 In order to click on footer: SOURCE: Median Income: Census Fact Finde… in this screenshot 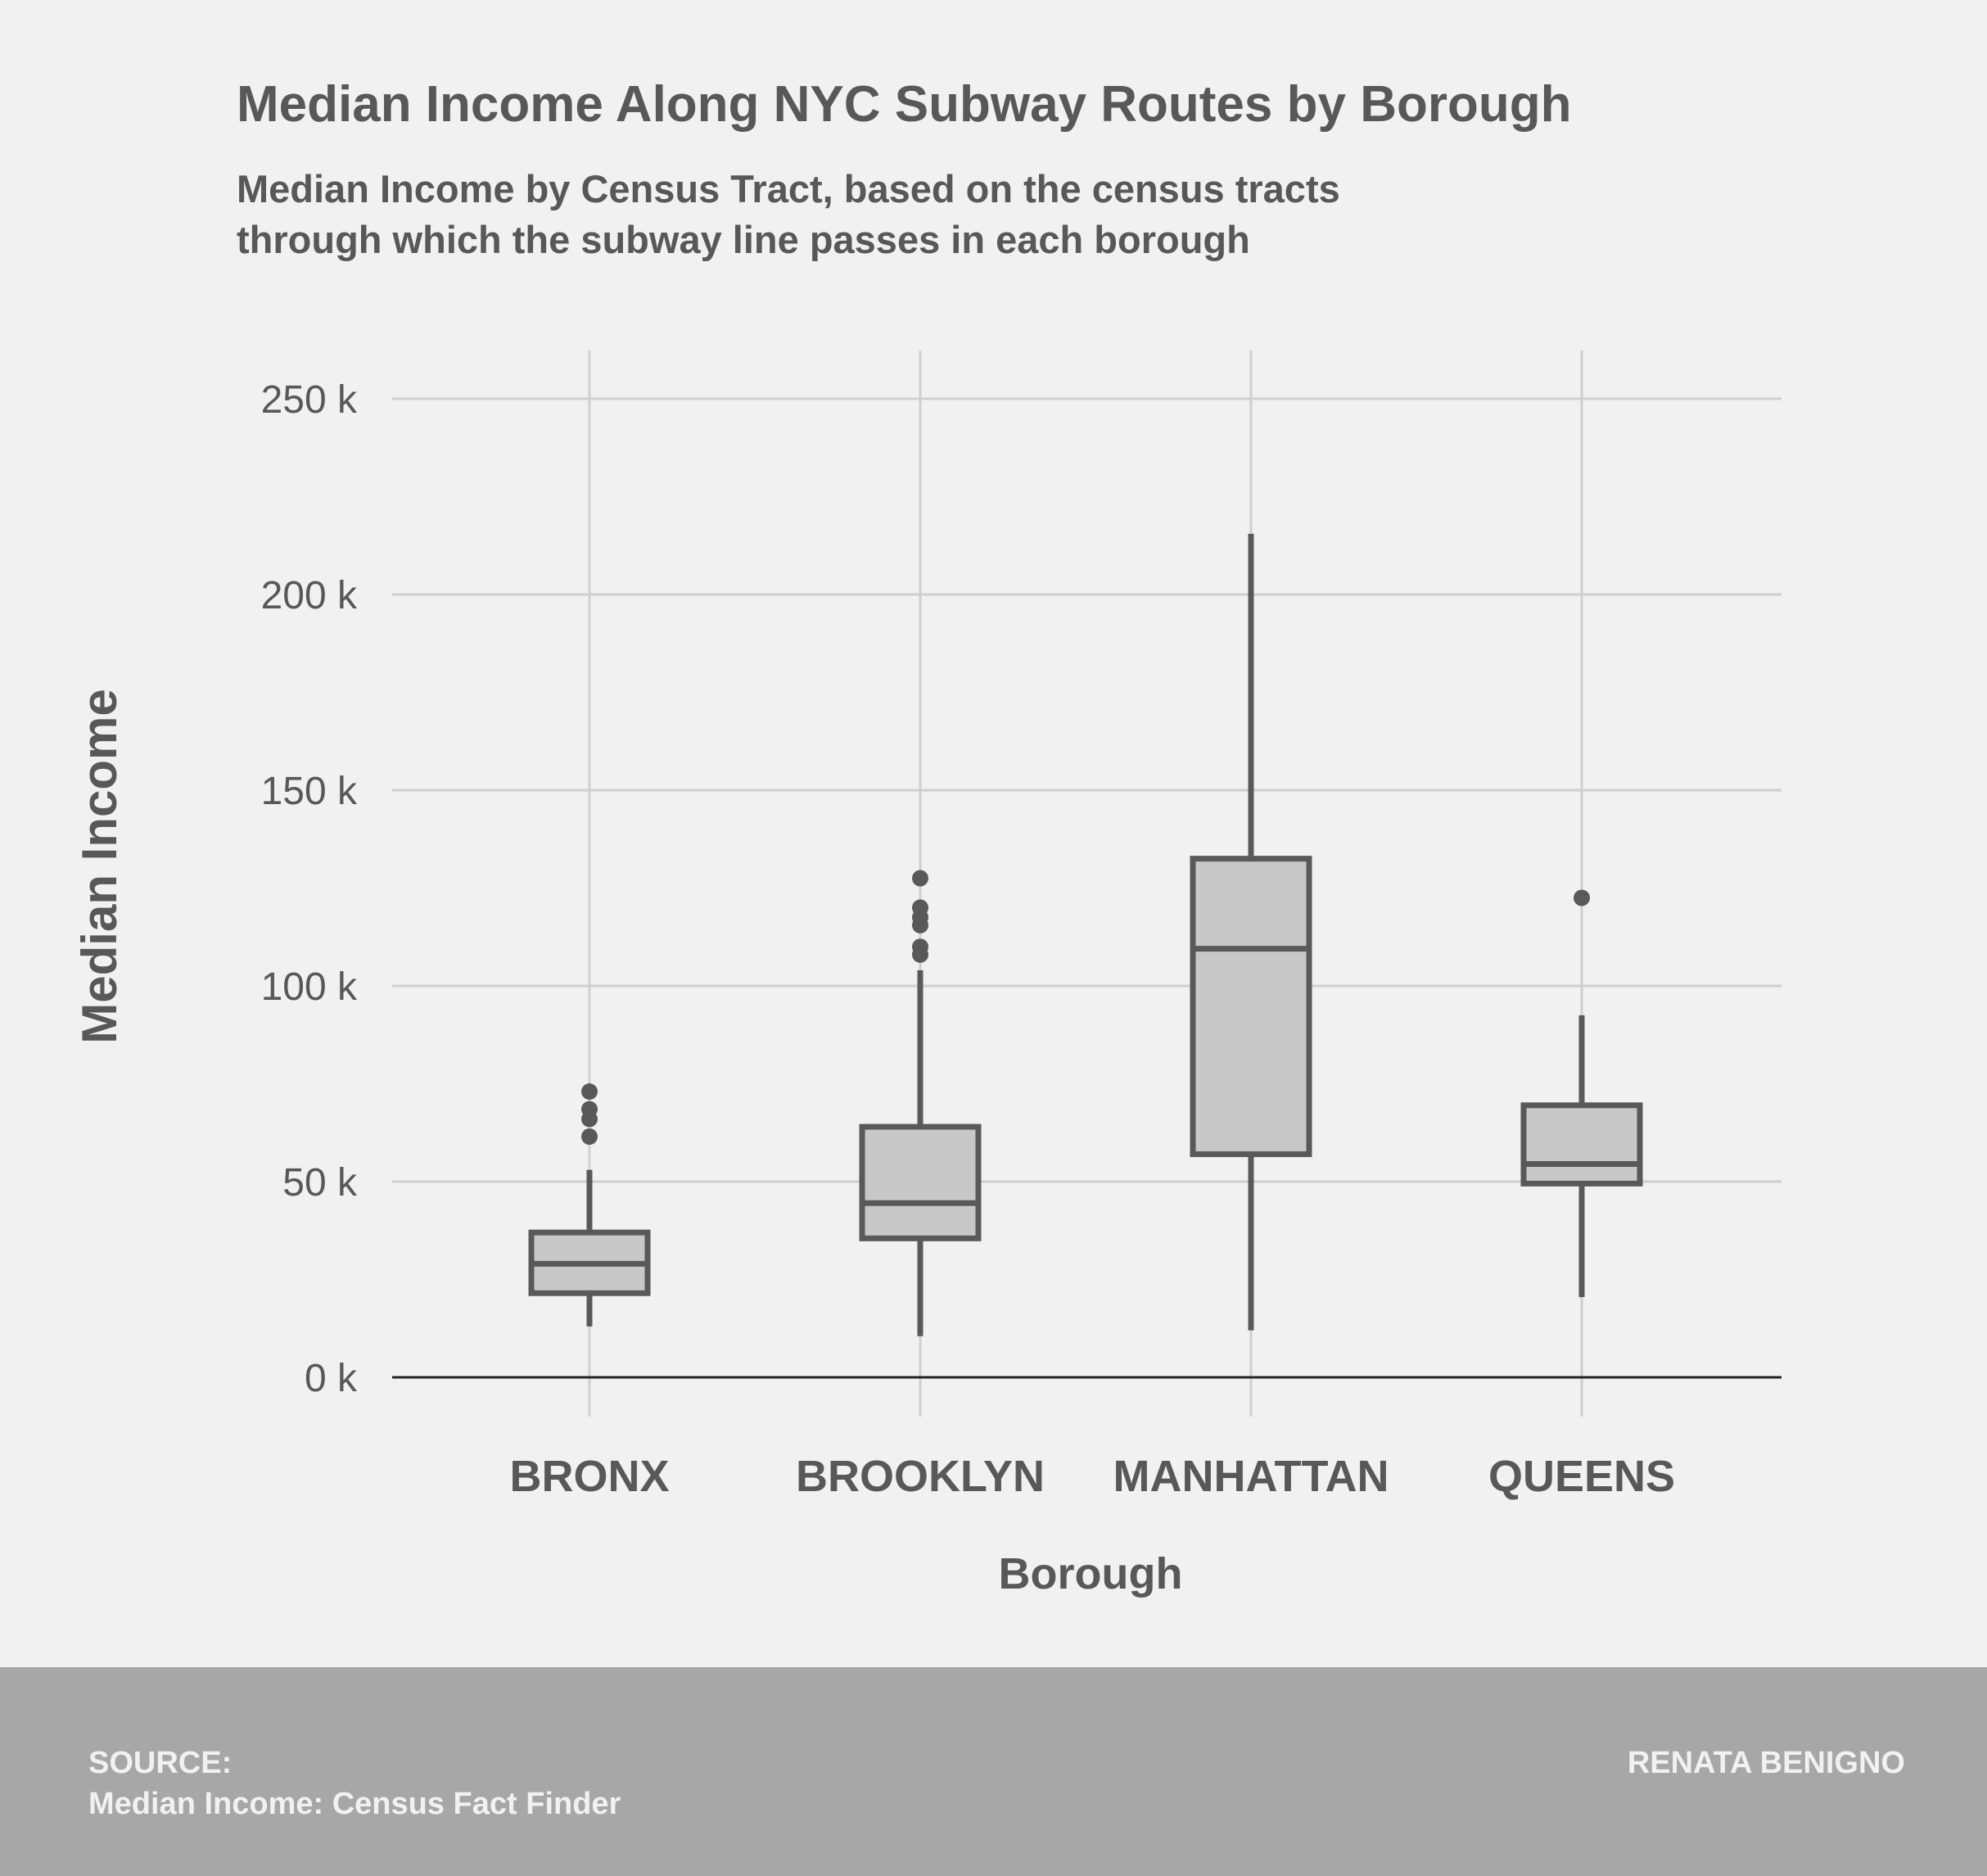, I will do `click(993, 1772)`.